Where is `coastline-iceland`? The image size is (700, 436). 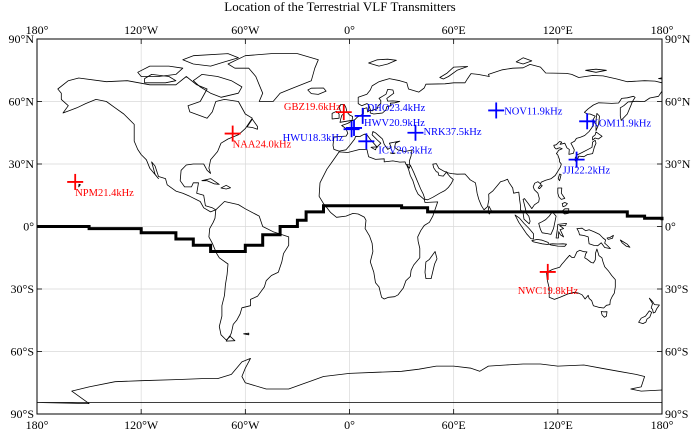 coastline-iceland is located at coordinates (317, 91).